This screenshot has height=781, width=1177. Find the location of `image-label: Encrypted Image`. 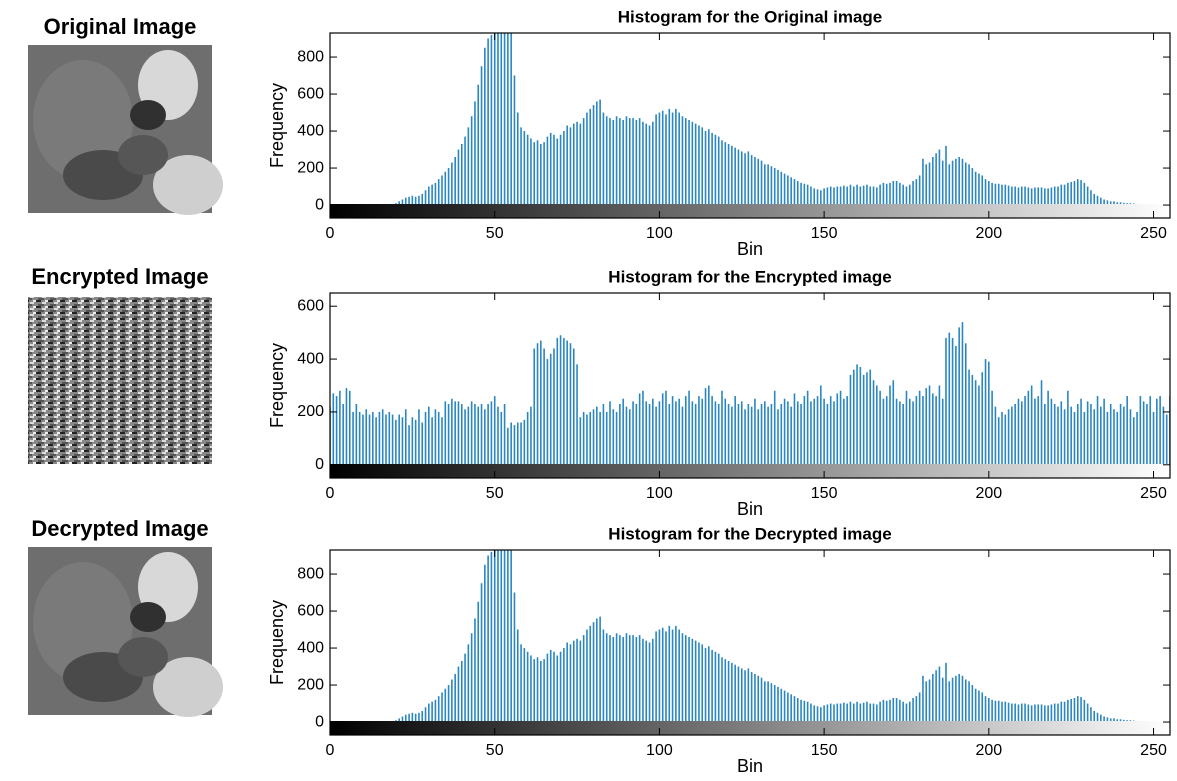

image-label: Encrypted Image is located at coordinates (119, 276).